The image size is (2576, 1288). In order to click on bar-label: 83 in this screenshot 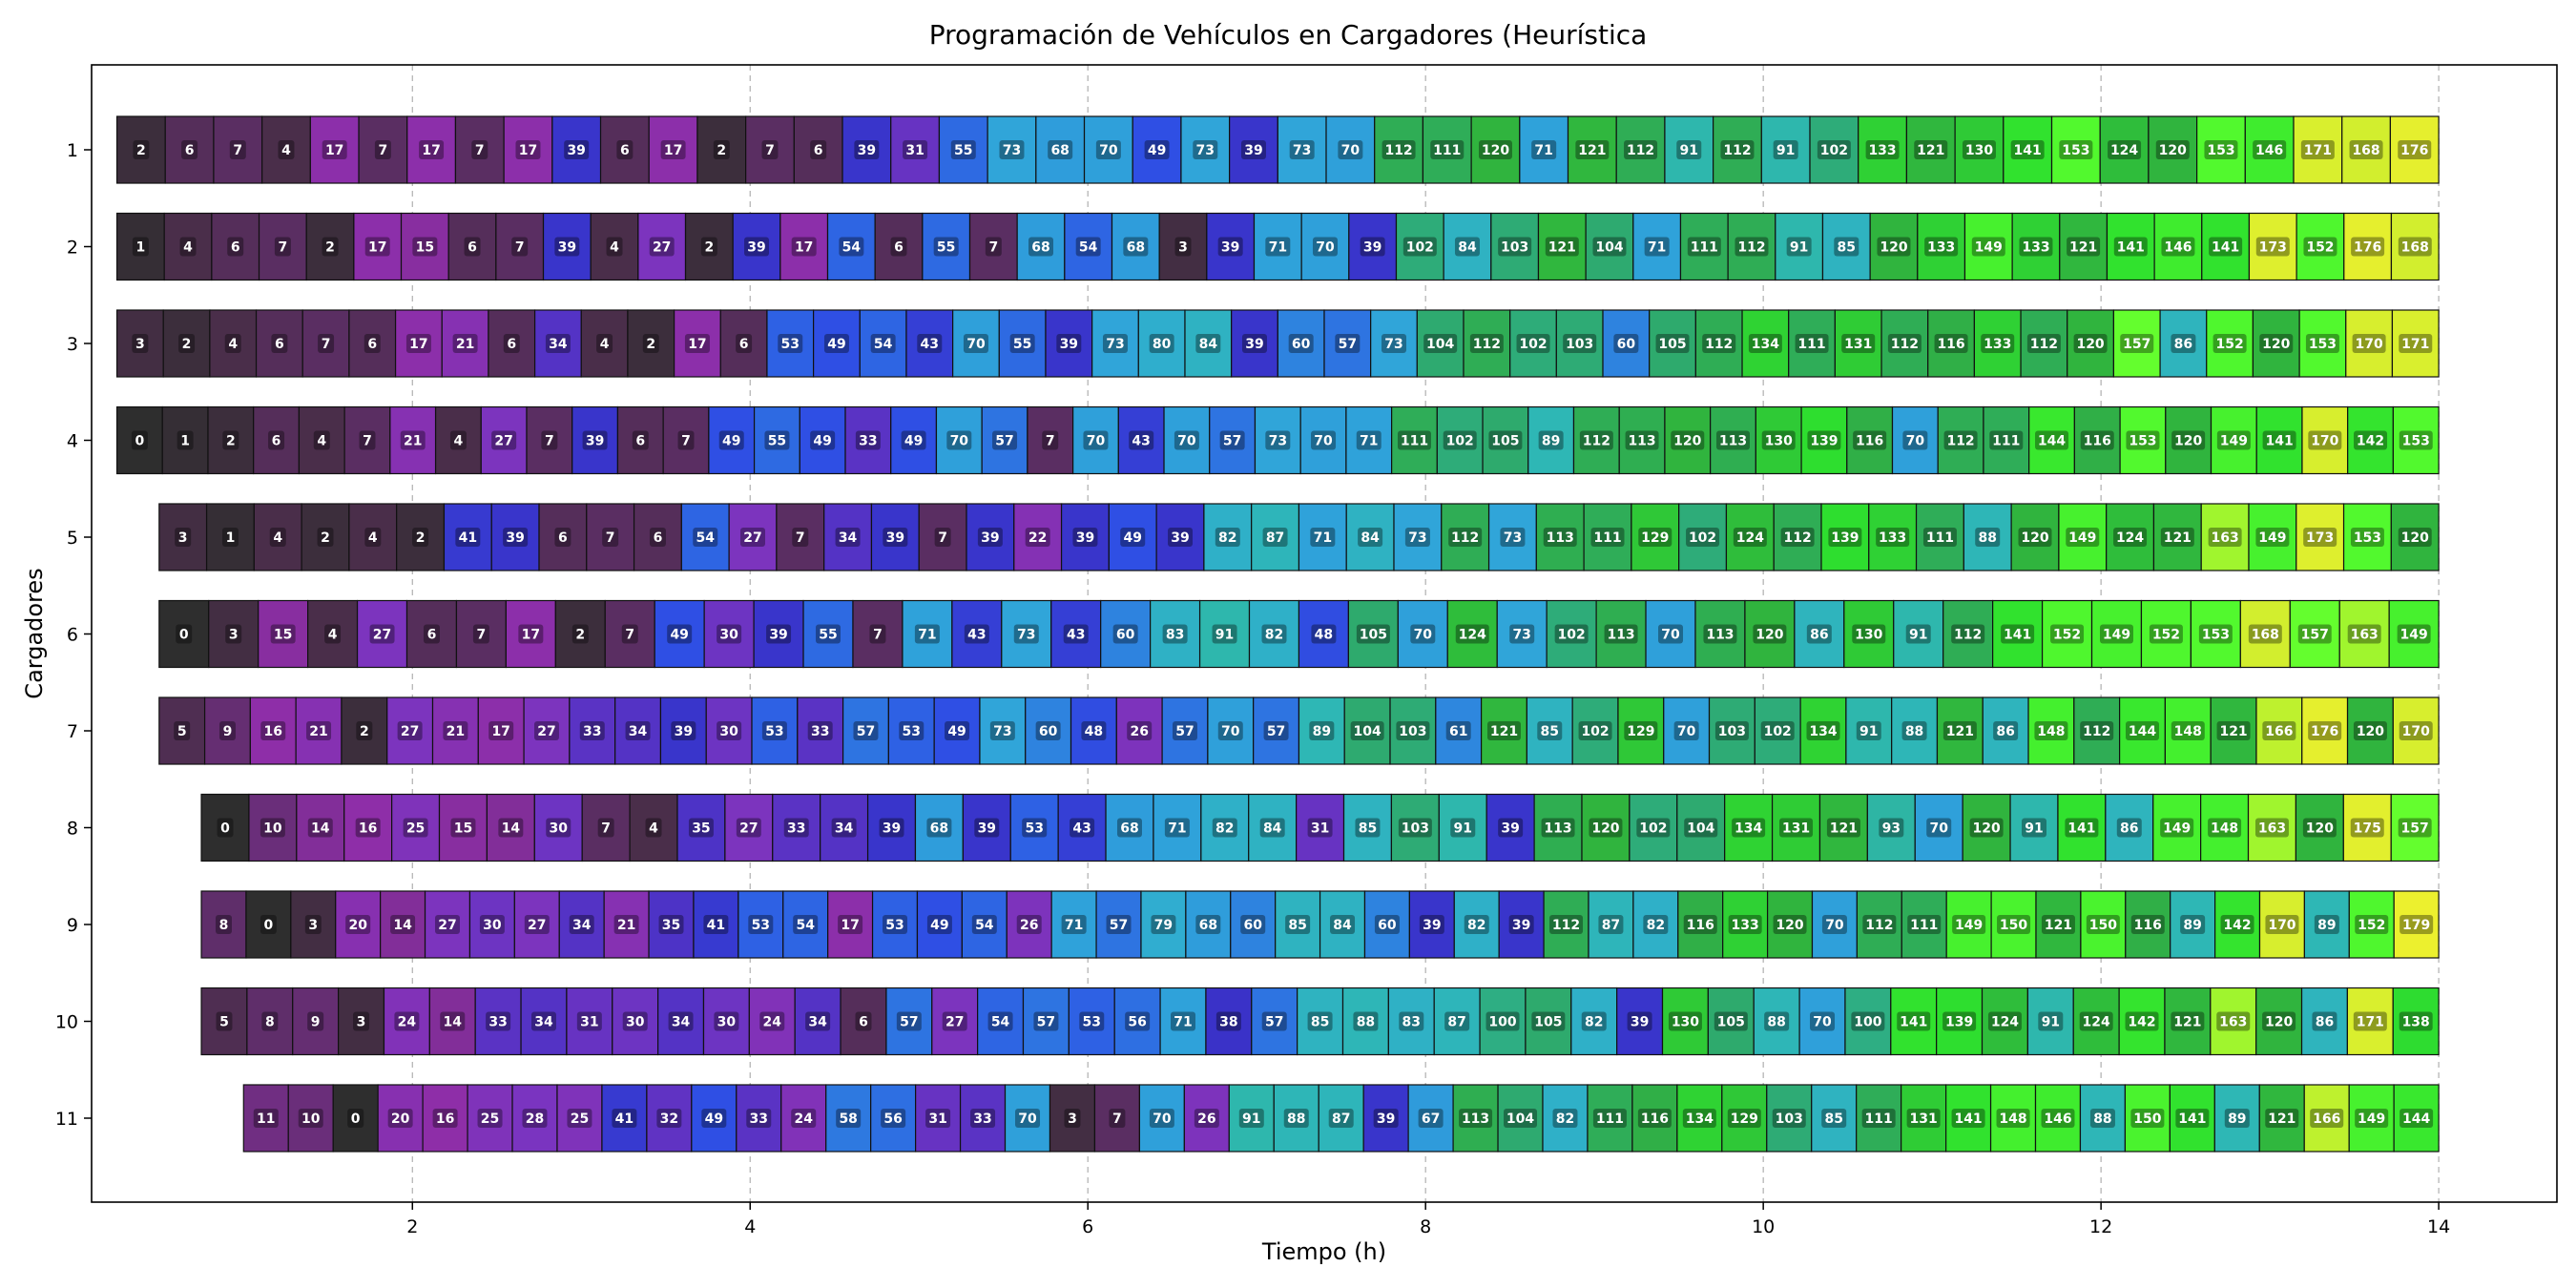, I will do `click(1411, 1022)`.